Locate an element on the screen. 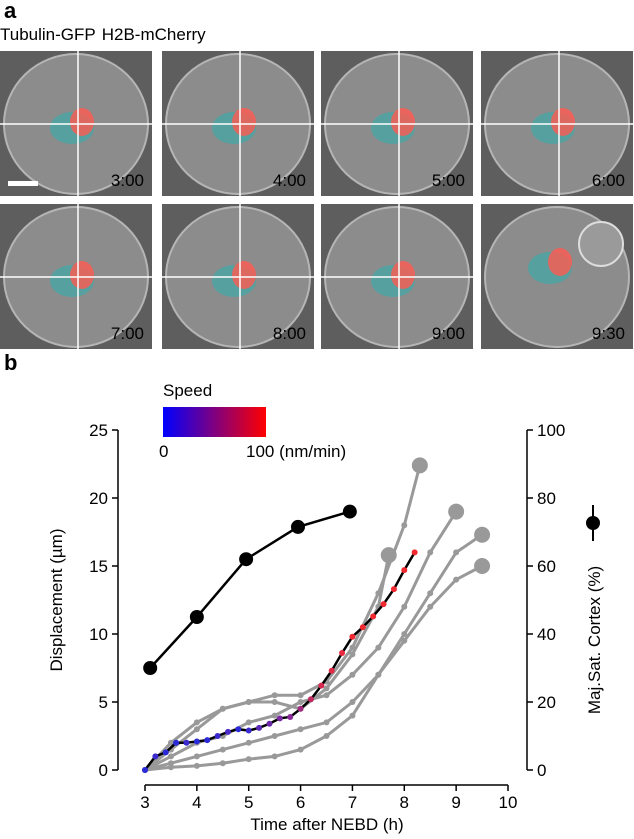 This screenshot has height=839, width=634. panel-label: b is located at coordinates (10, 362).